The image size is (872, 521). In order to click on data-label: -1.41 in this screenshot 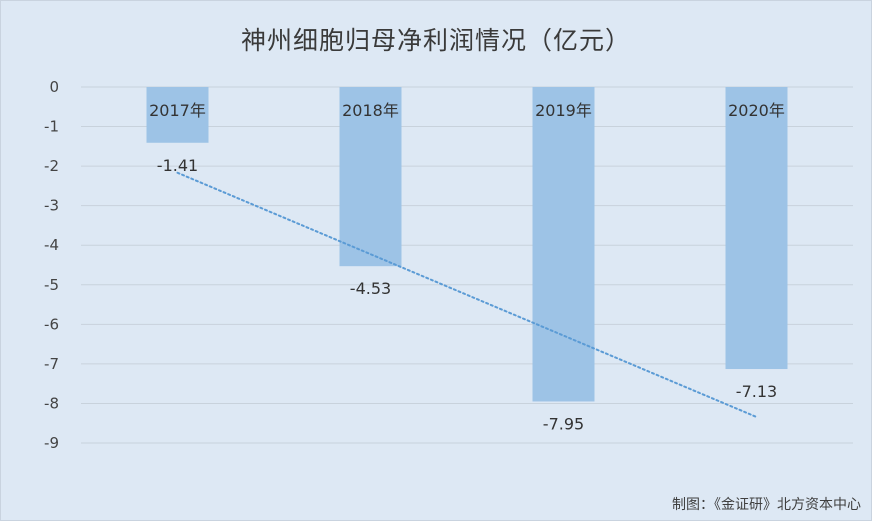, I will do `click(177, 165)`.